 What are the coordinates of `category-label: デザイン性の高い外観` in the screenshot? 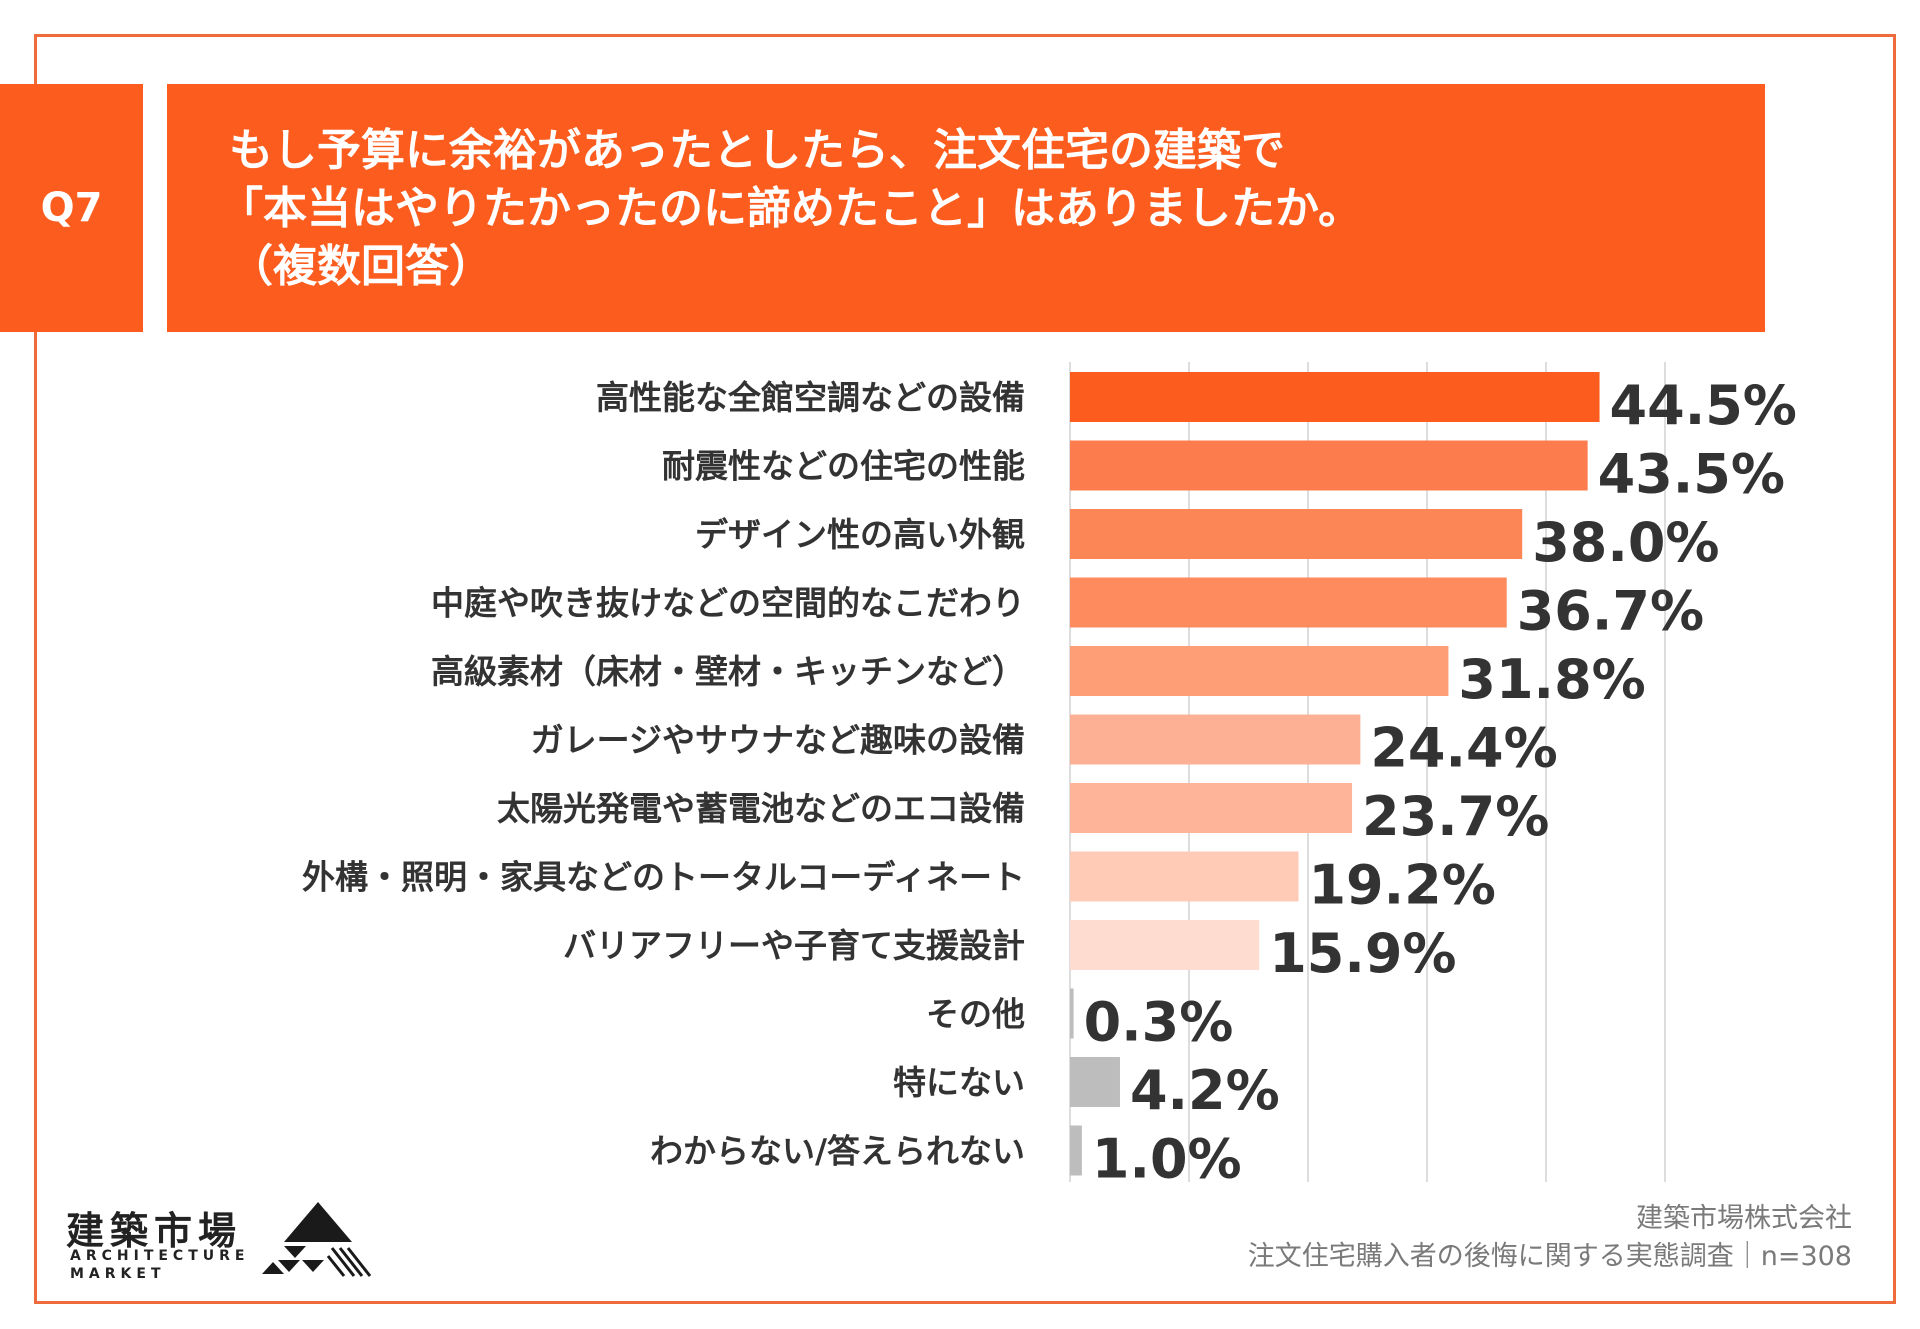 It's located at (860, 534).